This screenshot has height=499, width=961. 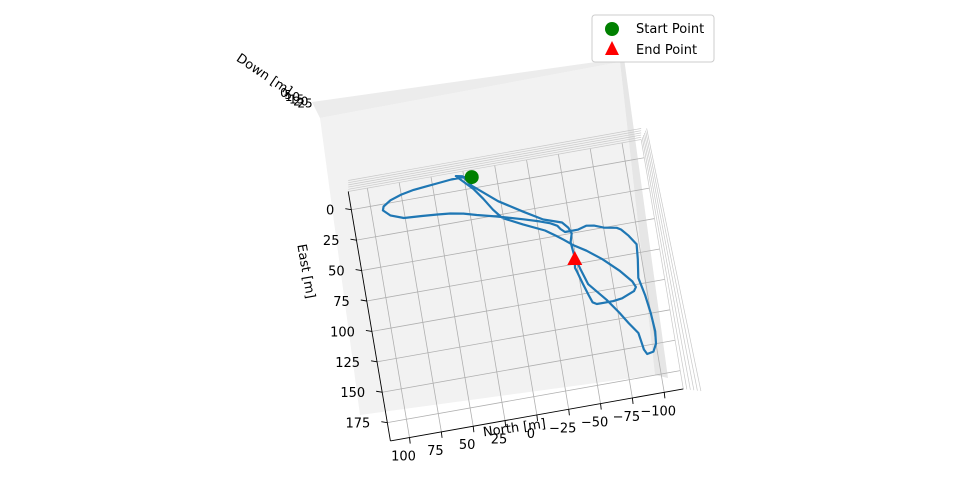 What do you see at coordinates (357, 424) in the screenshot?
I see `east-tick-label-7: 175` at bounding box center [357, 424].